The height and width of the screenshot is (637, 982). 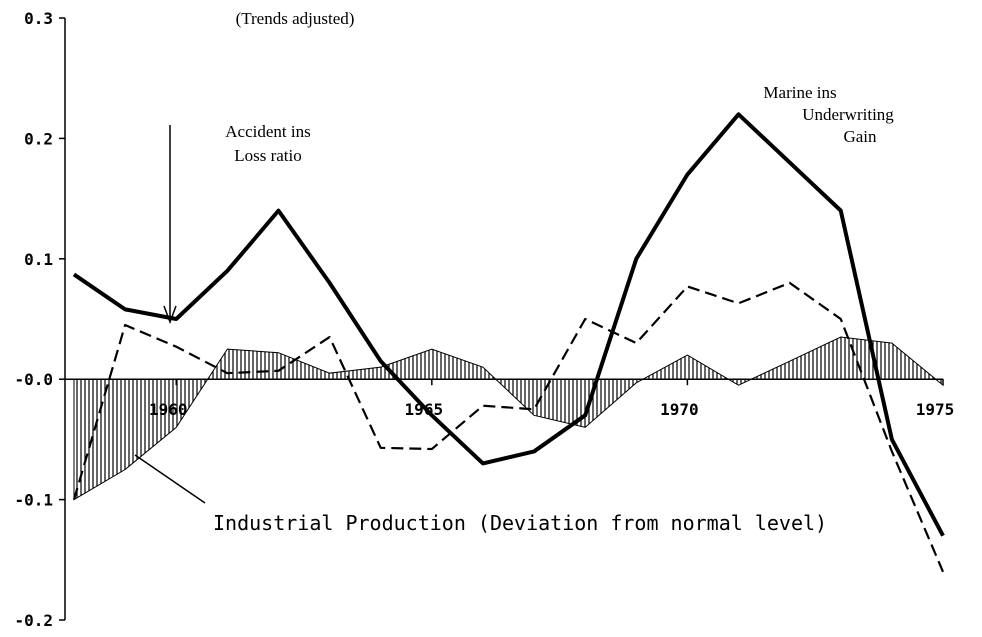 What do you see at coordinates (424, 409) in the screenshot?
I see `x-tick-label: 1965` at bounding box center [424, 409].